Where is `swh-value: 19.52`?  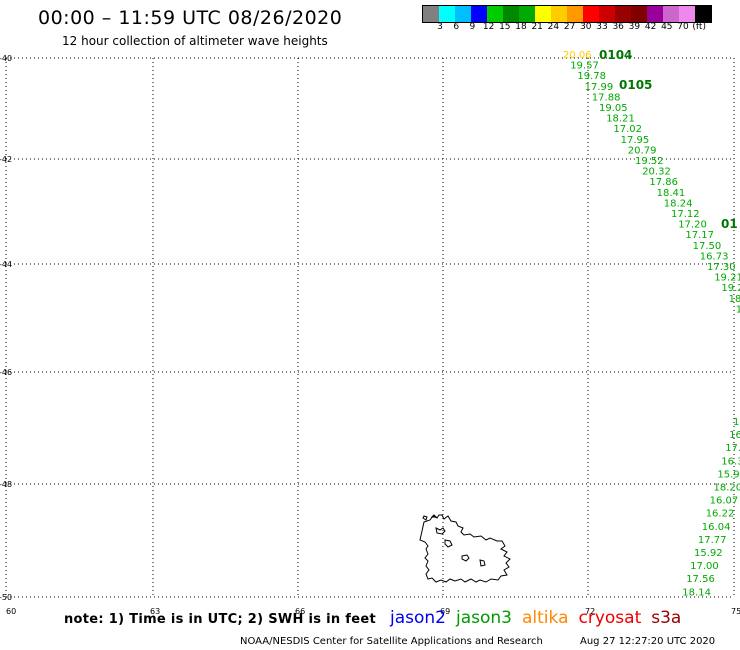
swh-value: 19.52 is located at coordinates (649, 161).